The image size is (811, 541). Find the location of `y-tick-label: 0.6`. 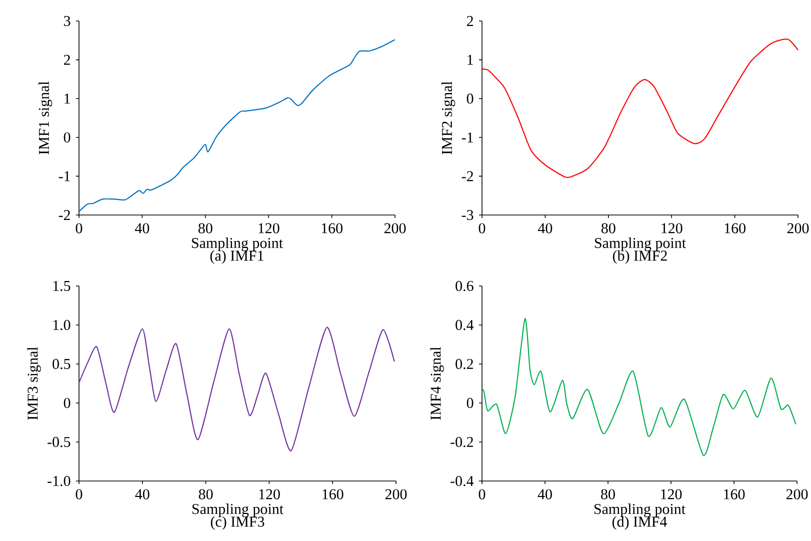

y-tick-label: 0.6 is located at coordinates (465, 286).